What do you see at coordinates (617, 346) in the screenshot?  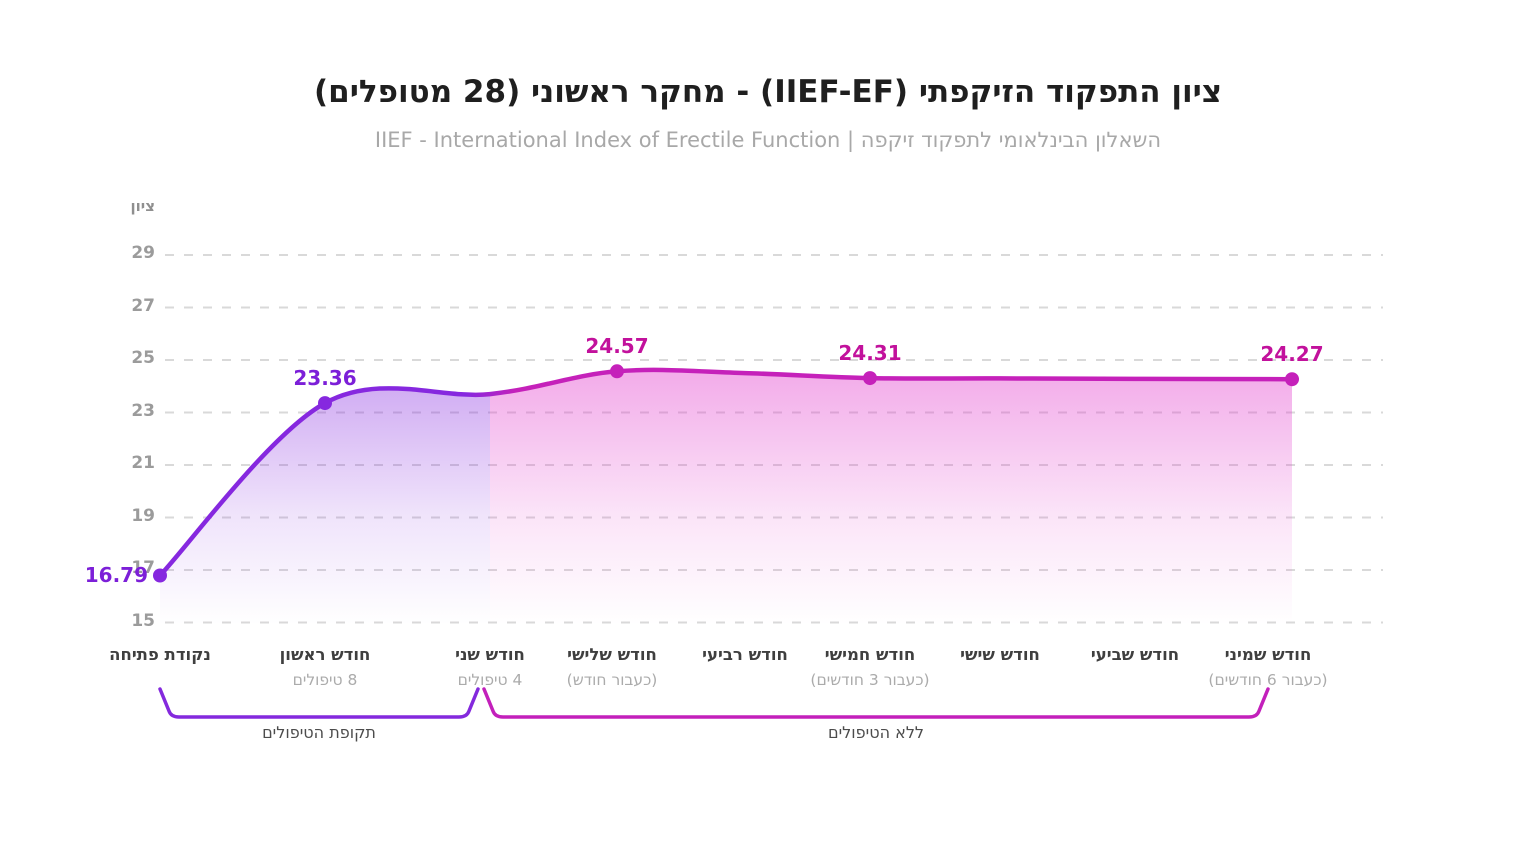 I see `data-point-label: 24.57` at bounding box center [617, 346].